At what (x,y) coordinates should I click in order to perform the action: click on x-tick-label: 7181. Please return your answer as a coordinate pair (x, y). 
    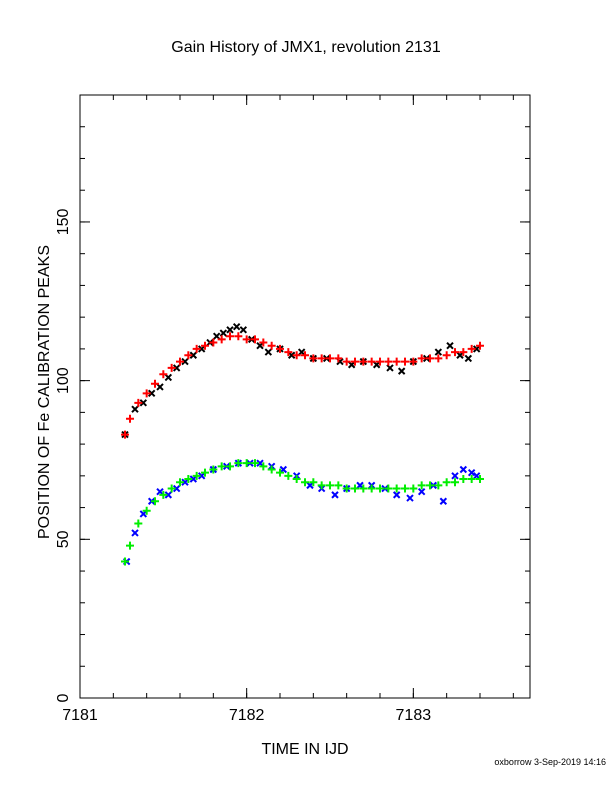
    Looking at the image, I should click on (80, 715).